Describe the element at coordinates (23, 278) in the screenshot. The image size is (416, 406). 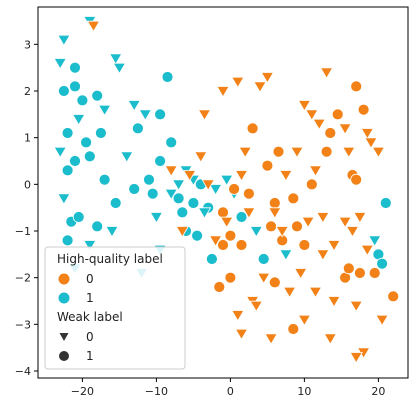
I see `y-tick-label: −2` at that location.